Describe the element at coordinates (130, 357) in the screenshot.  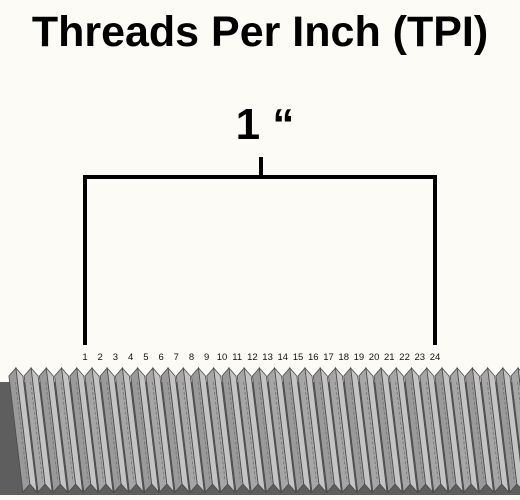
I see `thread-number-4: 4` at that location.